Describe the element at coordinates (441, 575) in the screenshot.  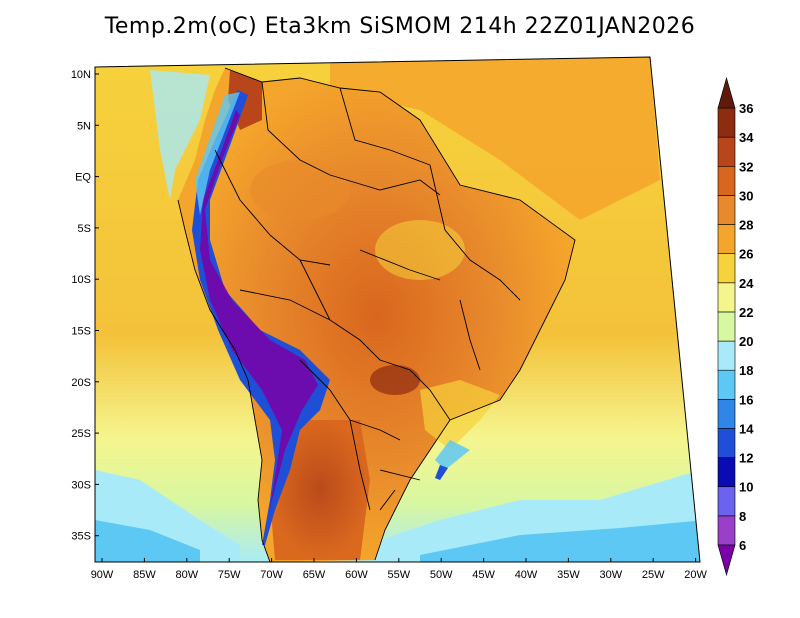
I see `lon-tick-label: 50W` at that location.